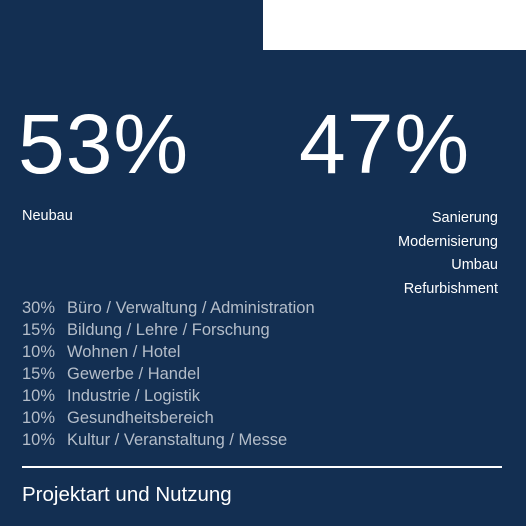  What do you see at coordinates (140, 417) in the screenshot?
I see `usage-label: Gesundheitsbereich` at bounding box center [140, 417].